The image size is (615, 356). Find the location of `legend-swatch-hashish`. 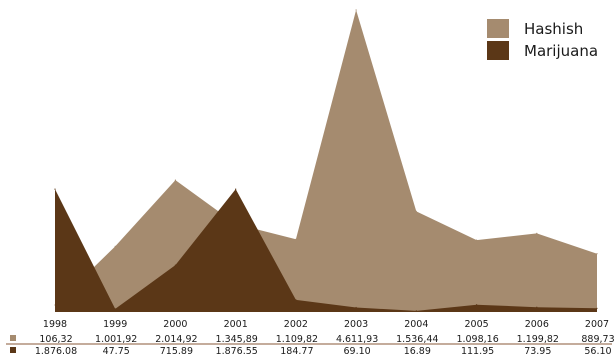

legend-swatch-hashish is located at coordinates (498, 28).